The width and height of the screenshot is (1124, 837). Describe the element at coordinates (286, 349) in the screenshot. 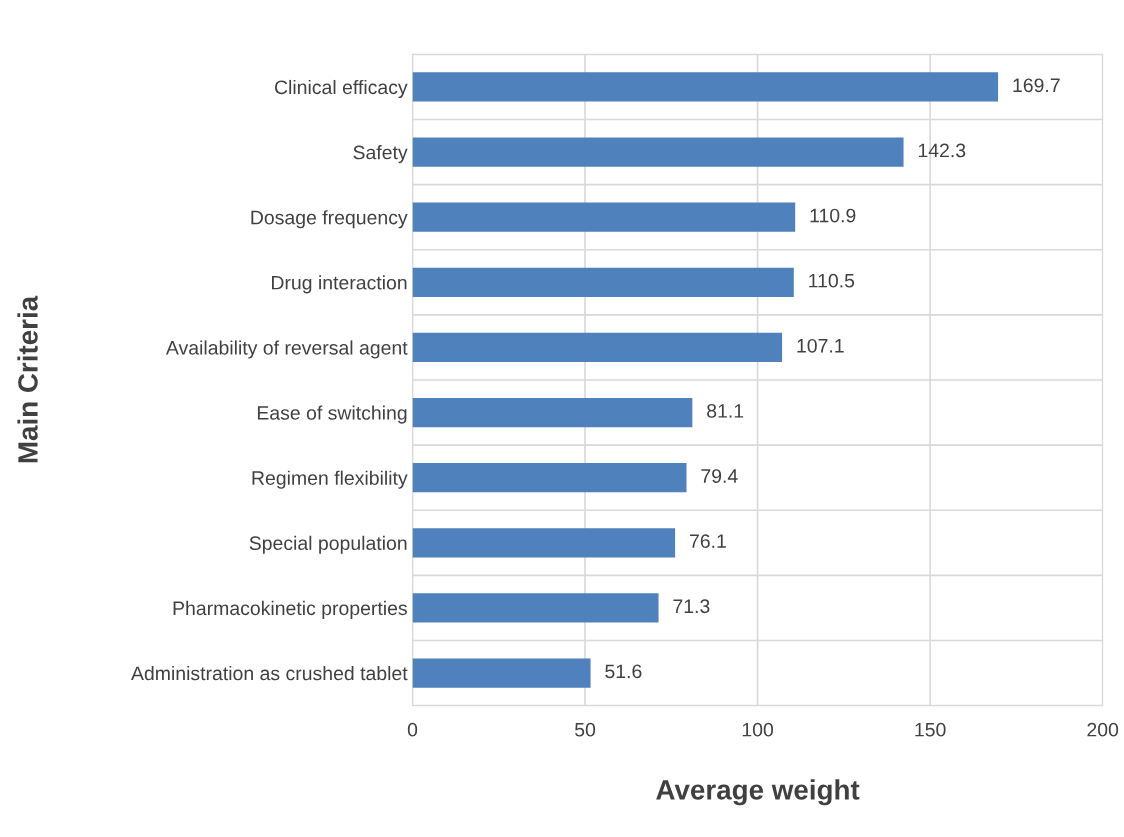

I see `y-tick-label: Availability of reversal agent` at that location.